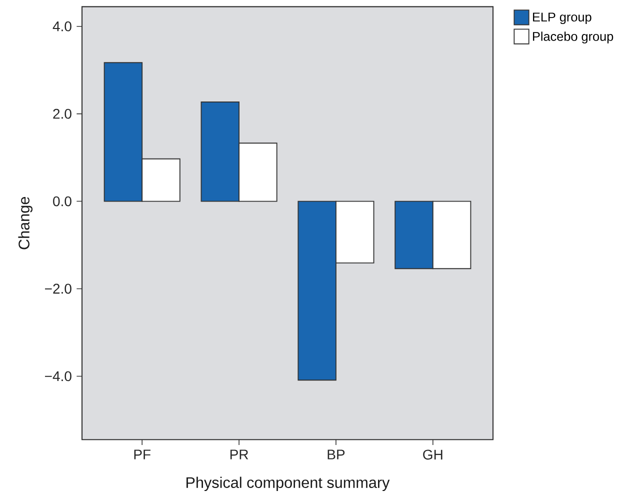  Describe the element at coordinates (573, 38) in the screenshot. I see `legend-label: Placebo group` at that location.